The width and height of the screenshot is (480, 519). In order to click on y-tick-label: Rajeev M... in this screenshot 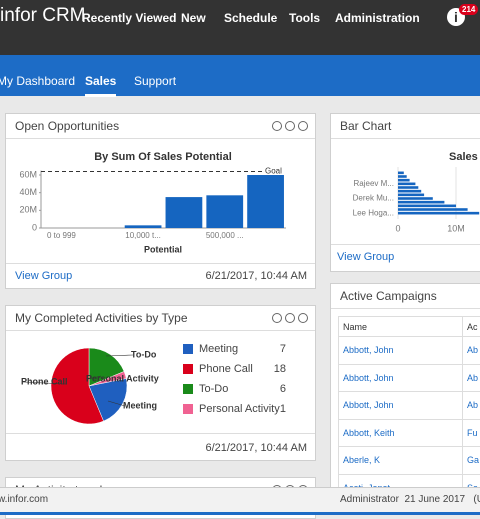, I will do `click(374, 183)`.